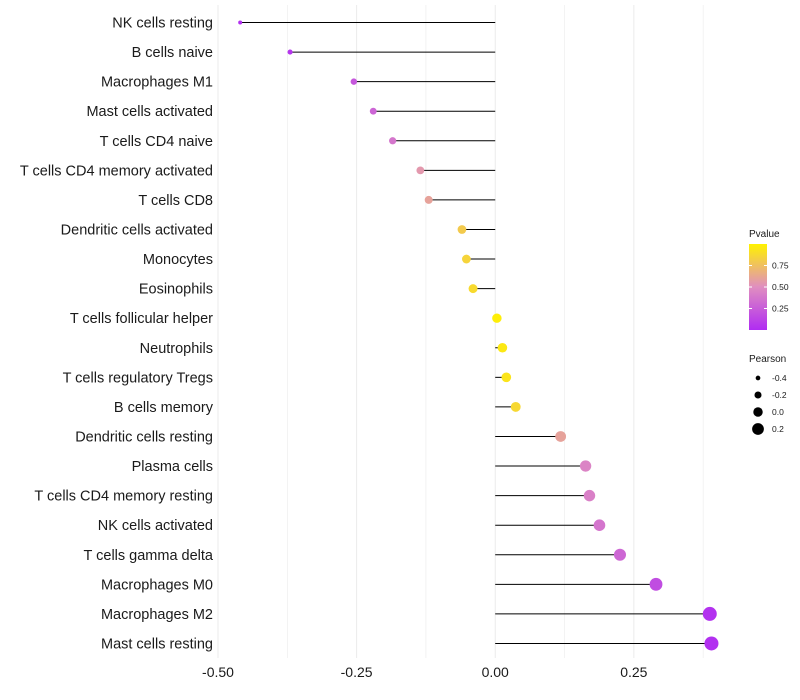 The image size is (800, 700). What do you see at coordinates (123, 497) in the screenshot?
I see `category-label: T cells CD4 memory resting` at bounding box center [123, 497].